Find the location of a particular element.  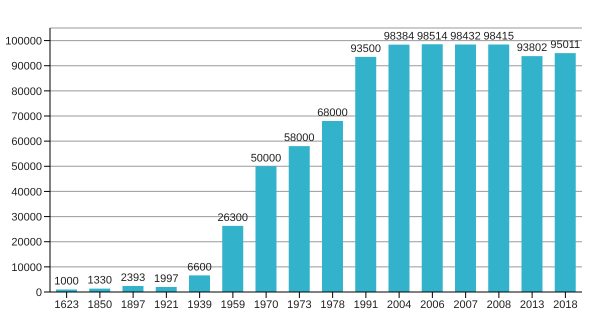

x-tick-label: 1897 is located at coordinates (133, 304).